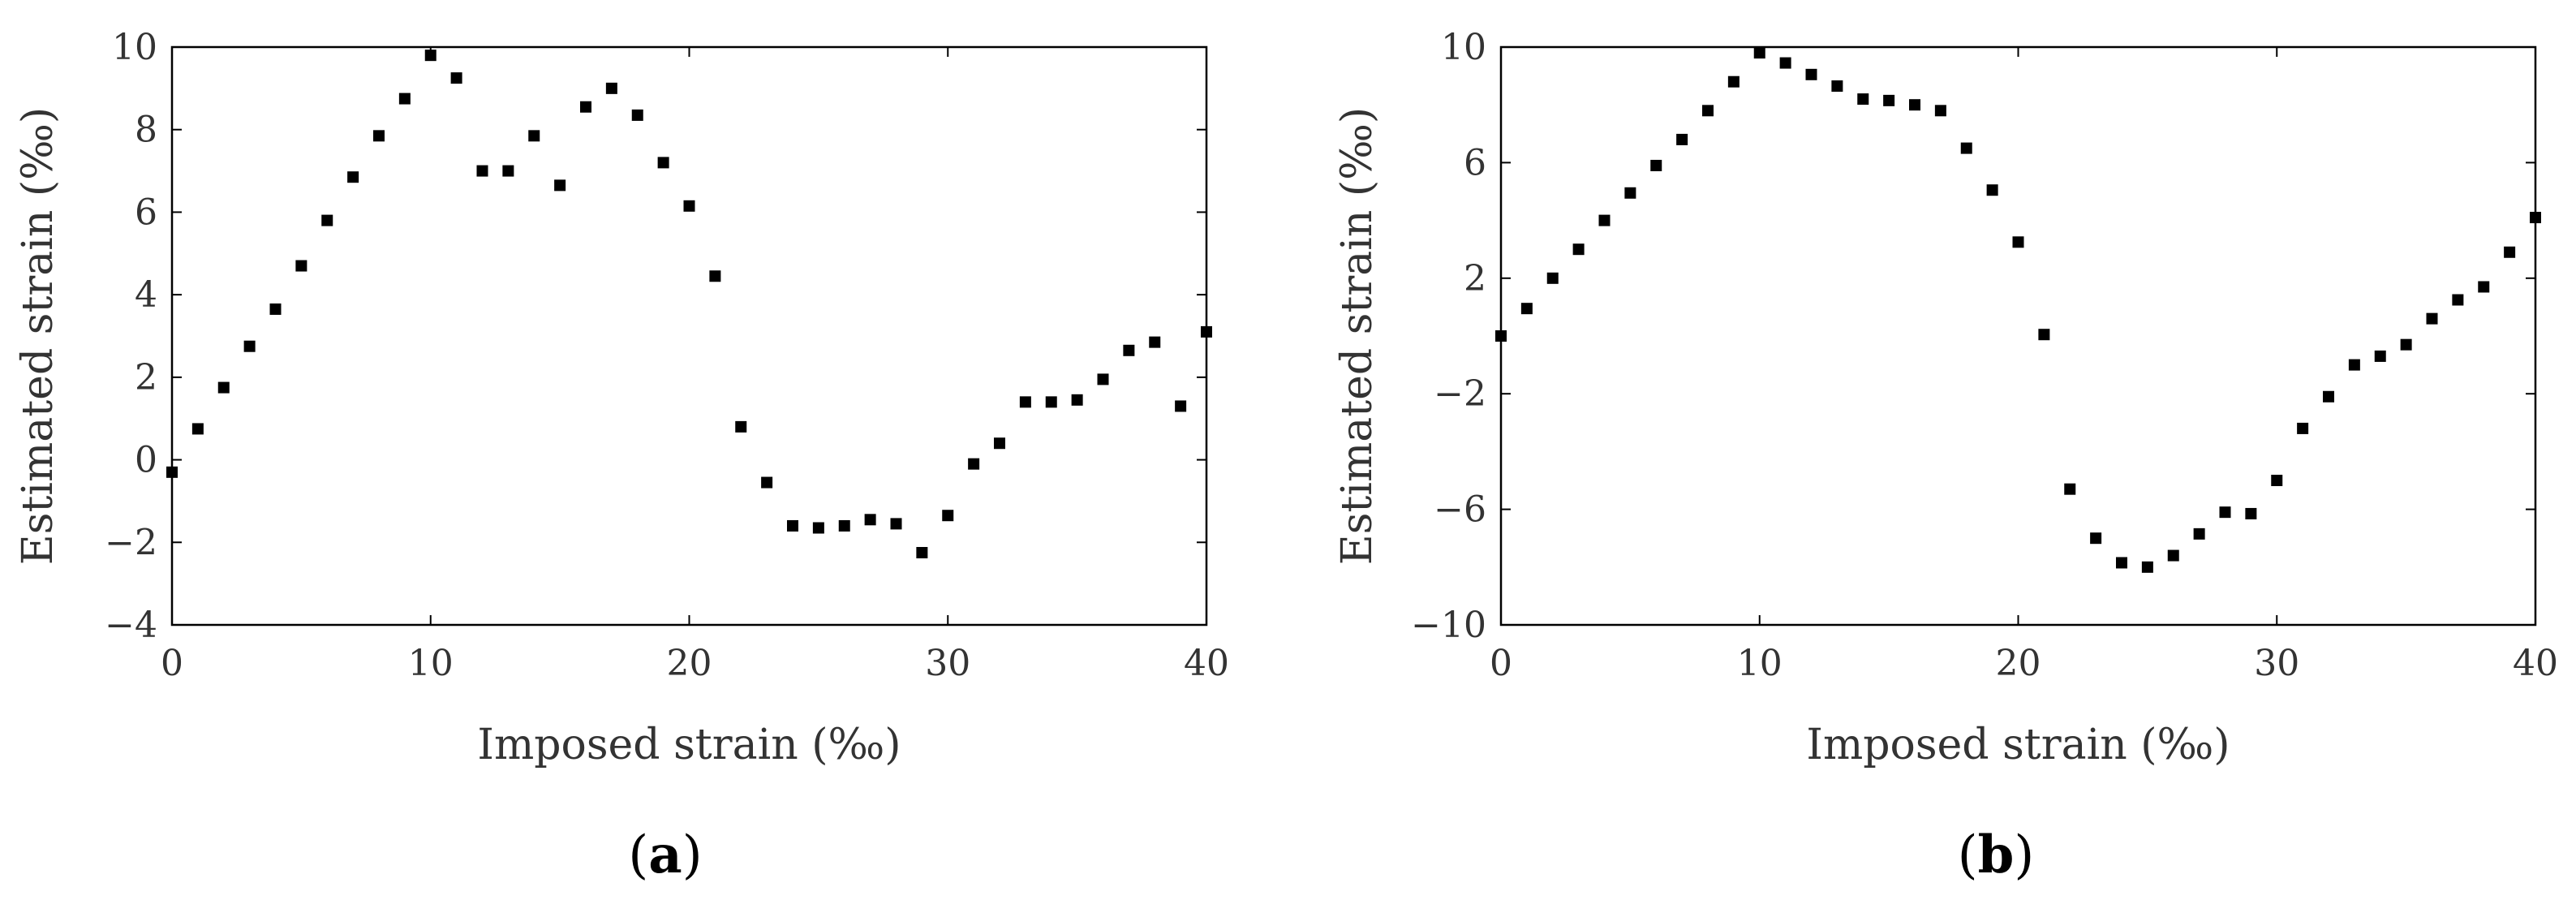  Describe the element at coordinates (665, 855) in the screenshot. I see `panel-a-label: (a)` at that location.